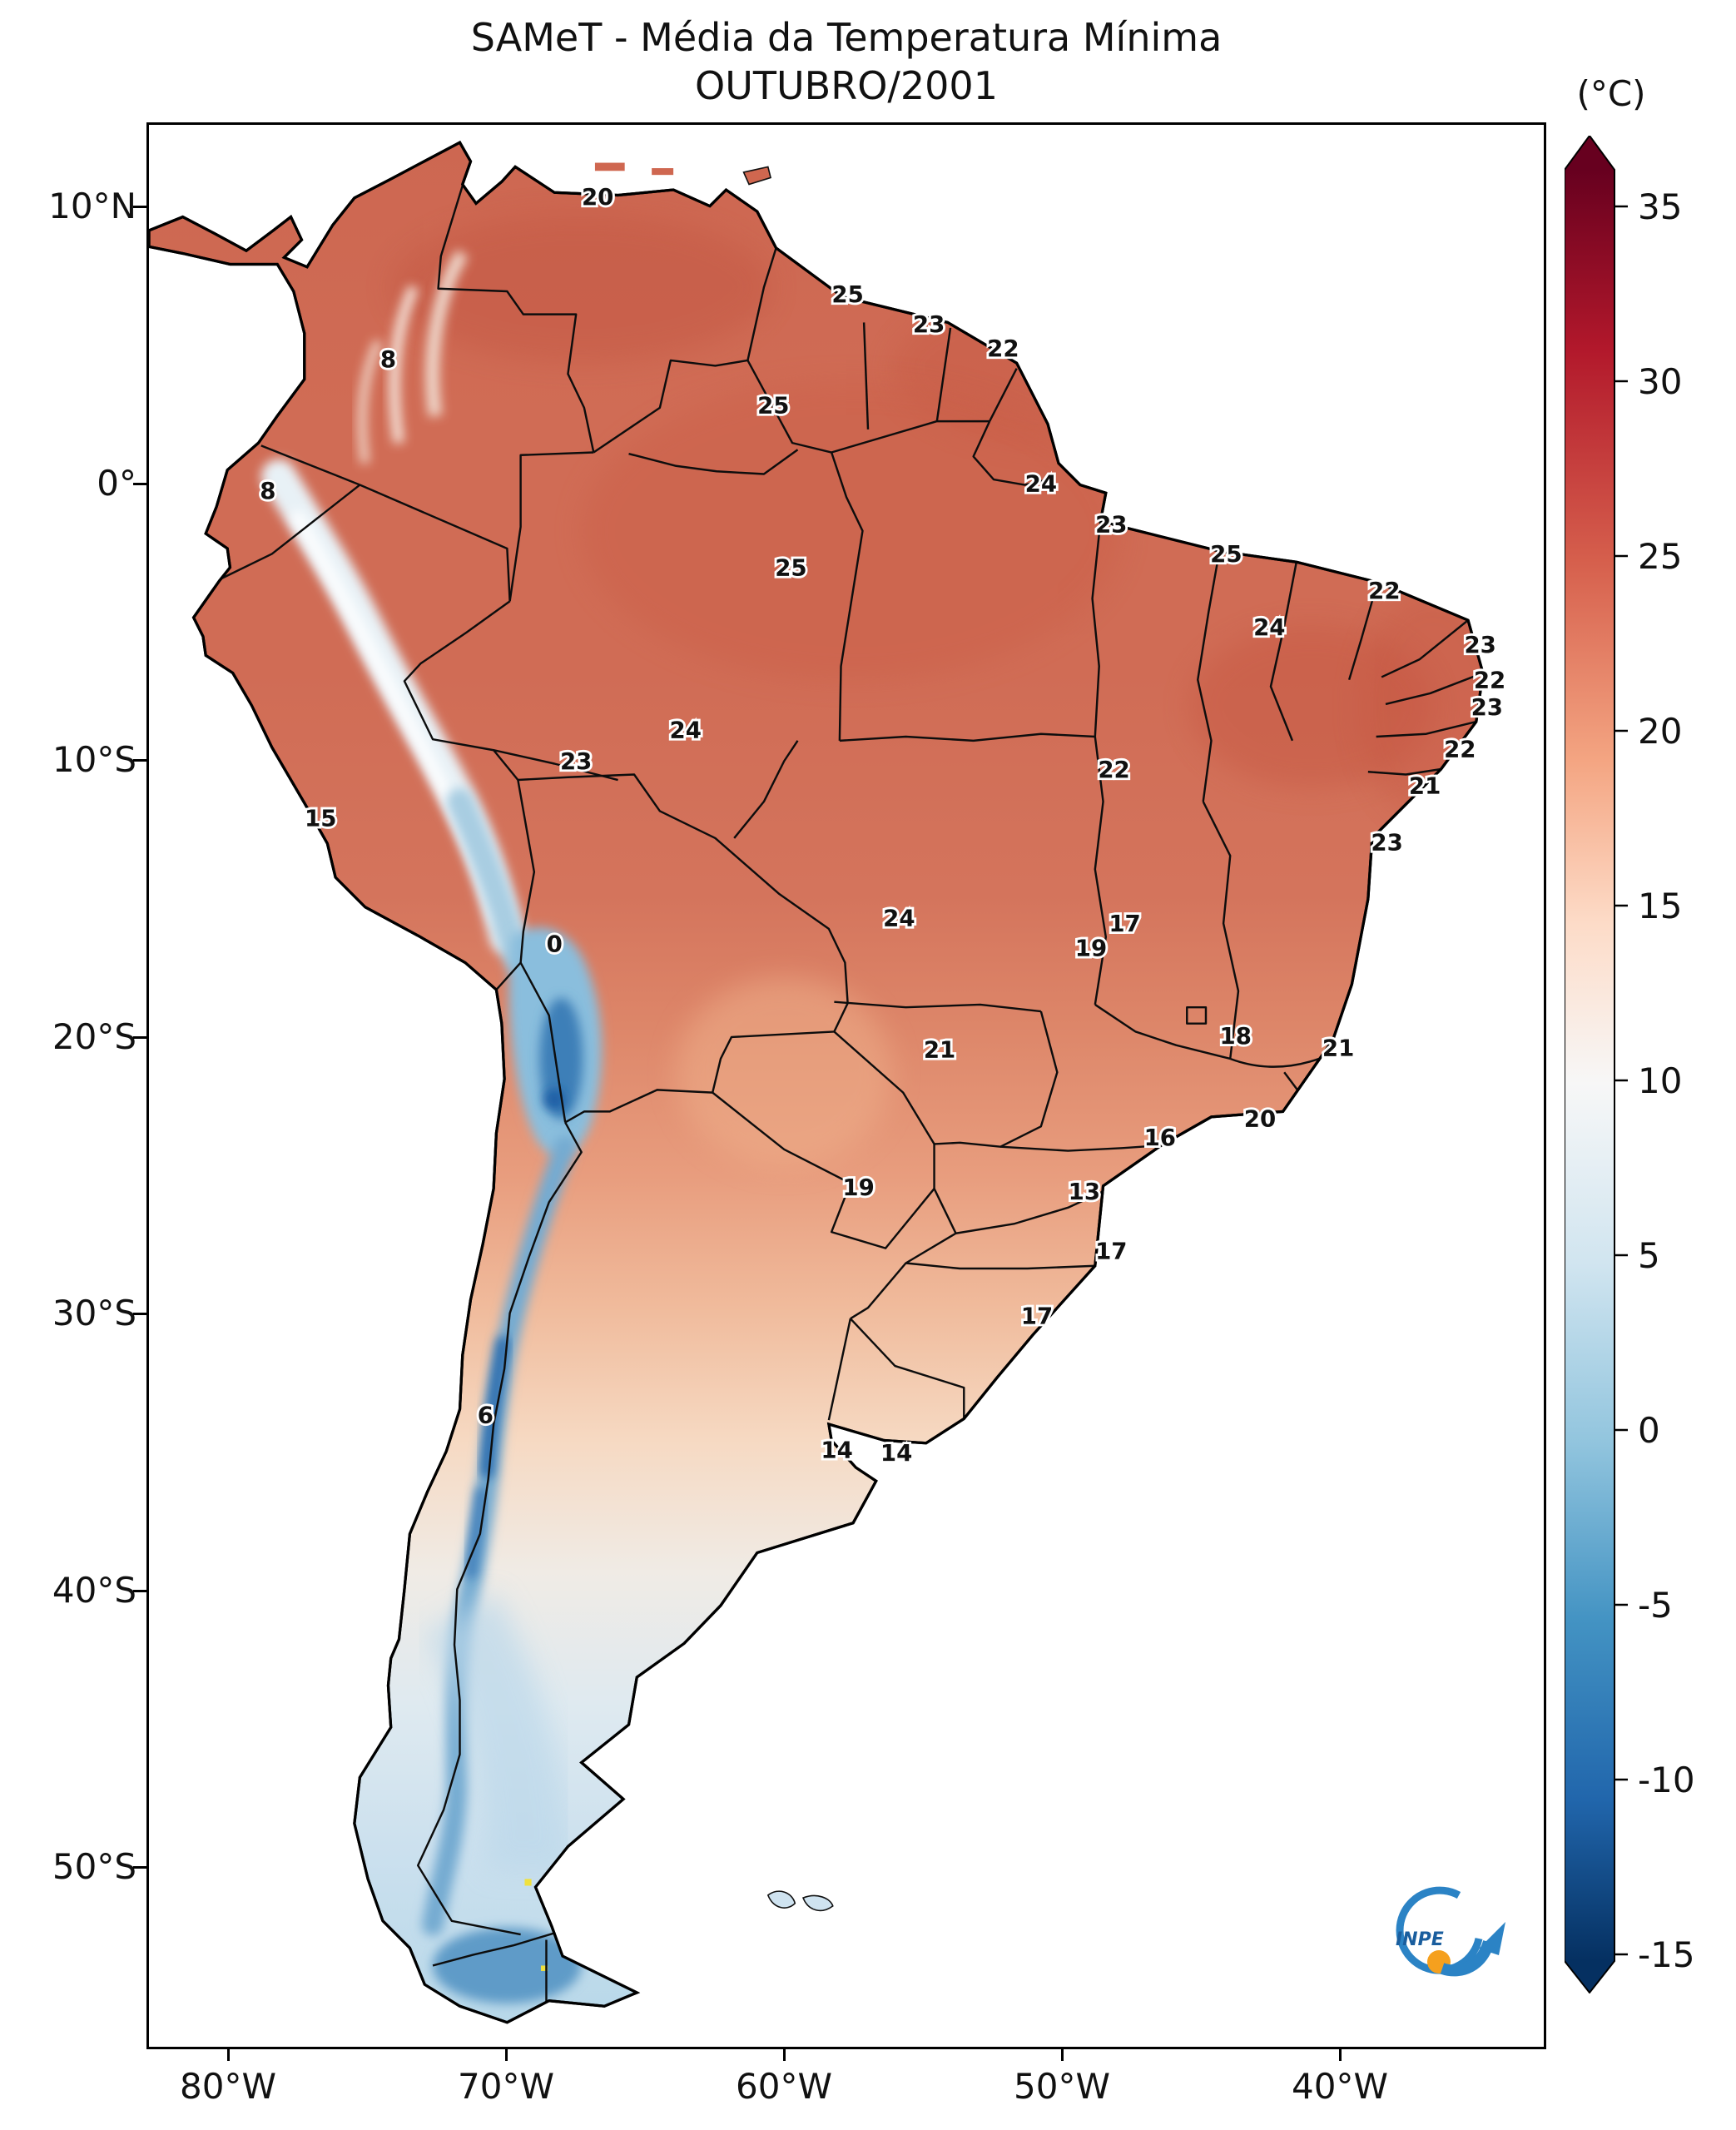 Image resolution: width=1736 pixels, height=2130 pixels. I want to click on colorbar-tick-label: -15, so click(1667, 1954).